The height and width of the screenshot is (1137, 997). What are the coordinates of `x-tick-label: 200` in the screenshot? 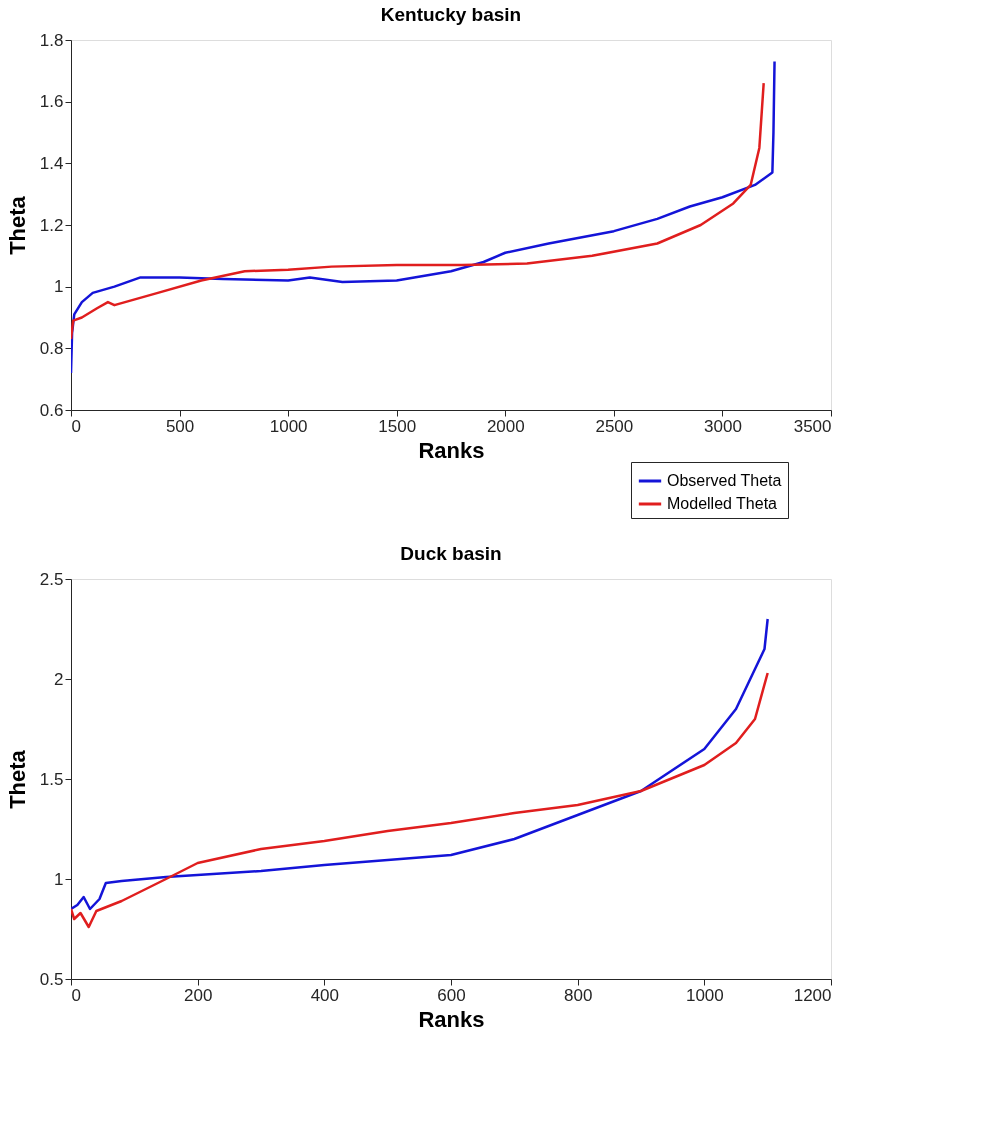 It's located at (198, 995).